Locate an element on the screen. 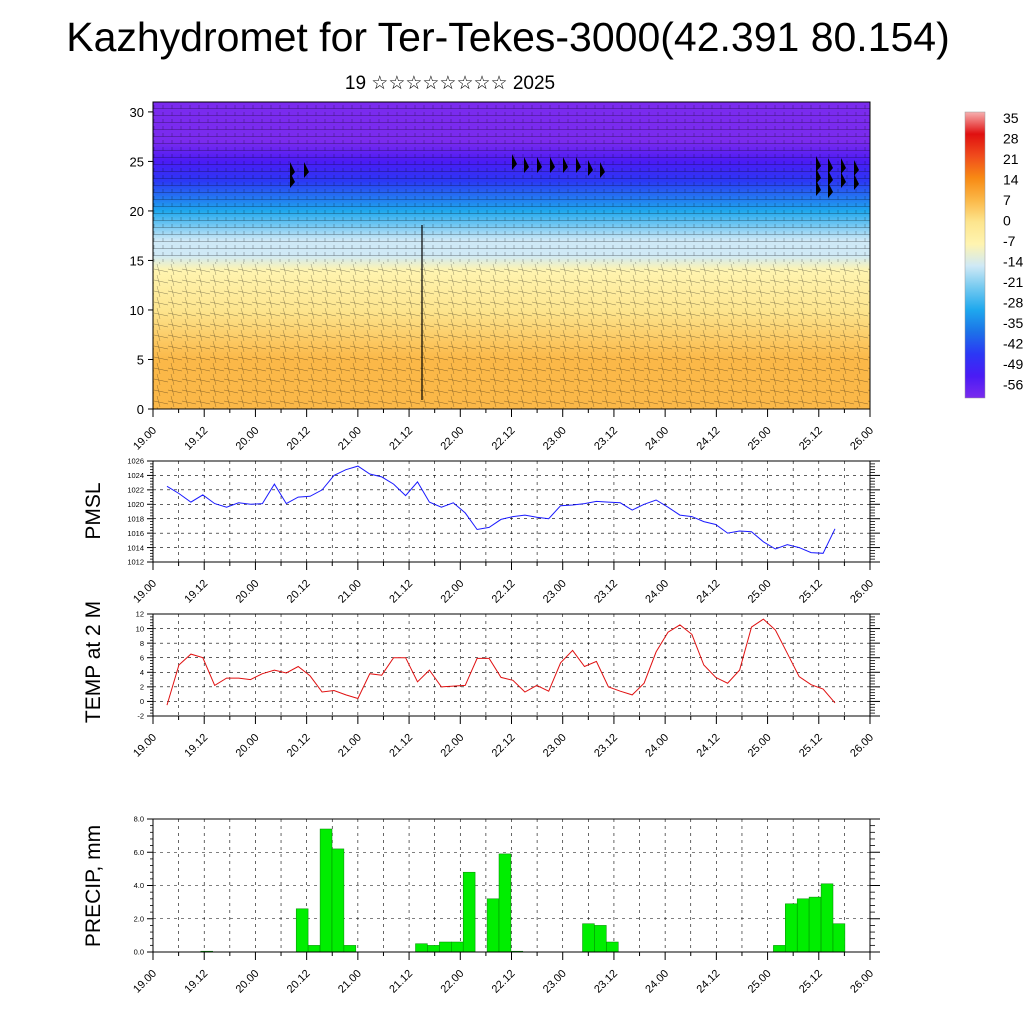 Image resolution: width=1024 pixels, height=1024 pixels. cross-section-x-tick-label: 22.12 is located at coordinates (504, 439).